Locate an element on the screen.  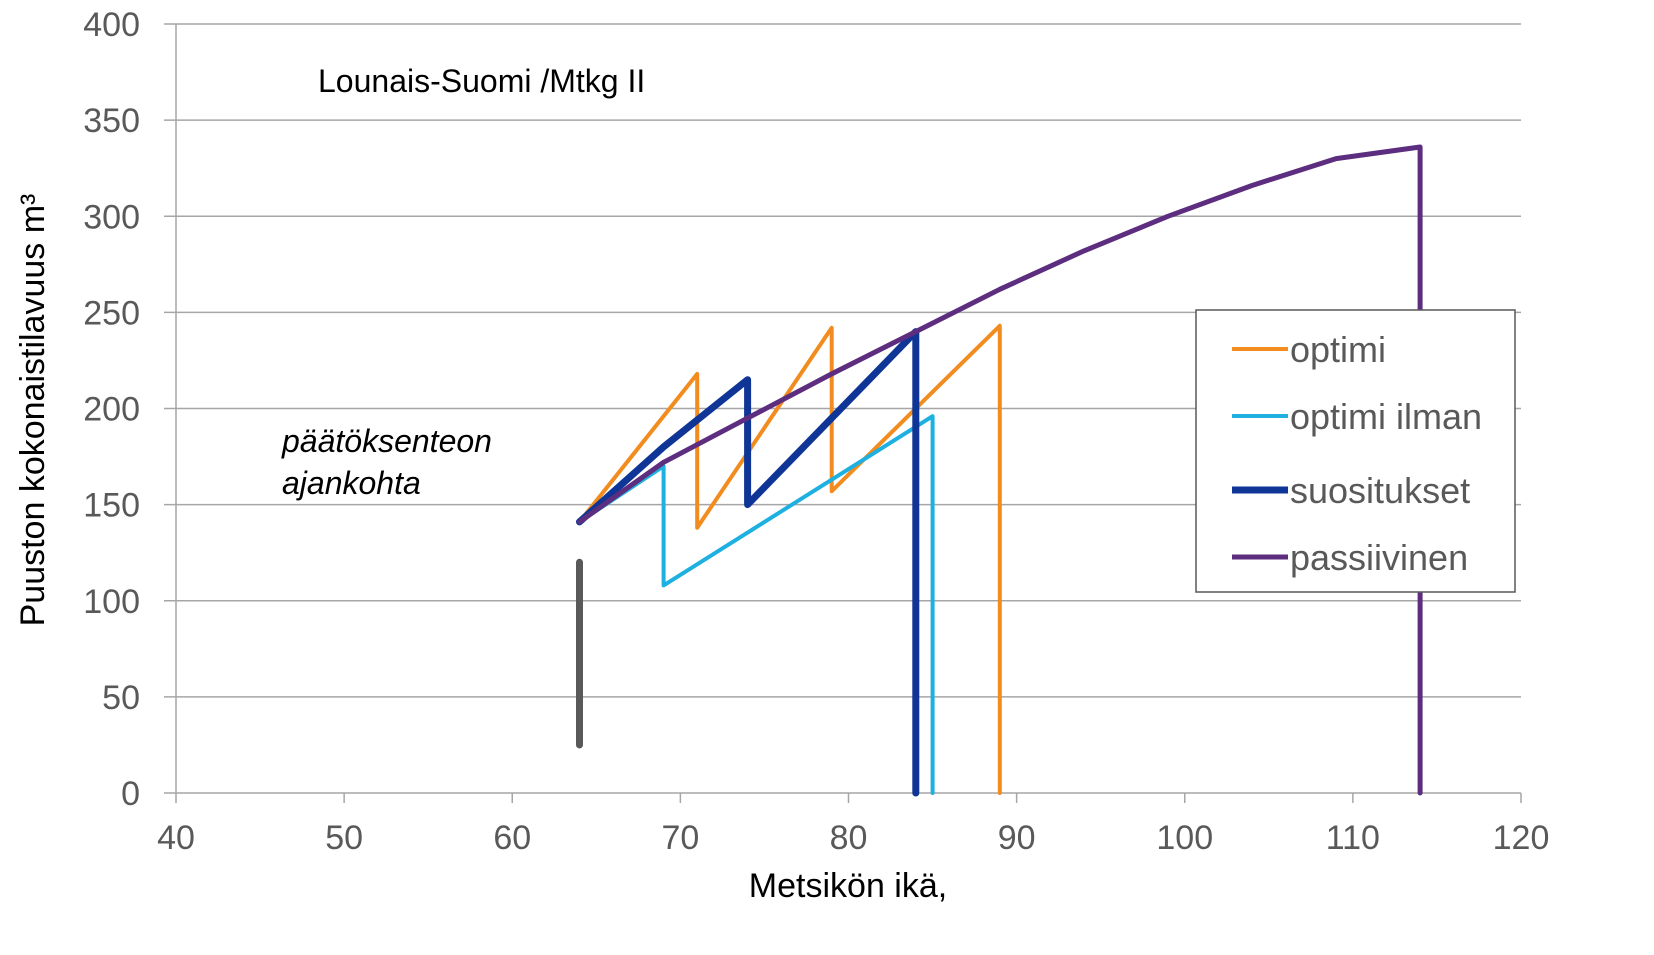
y-tick-label: 400 is located at coordinates (111, 25).